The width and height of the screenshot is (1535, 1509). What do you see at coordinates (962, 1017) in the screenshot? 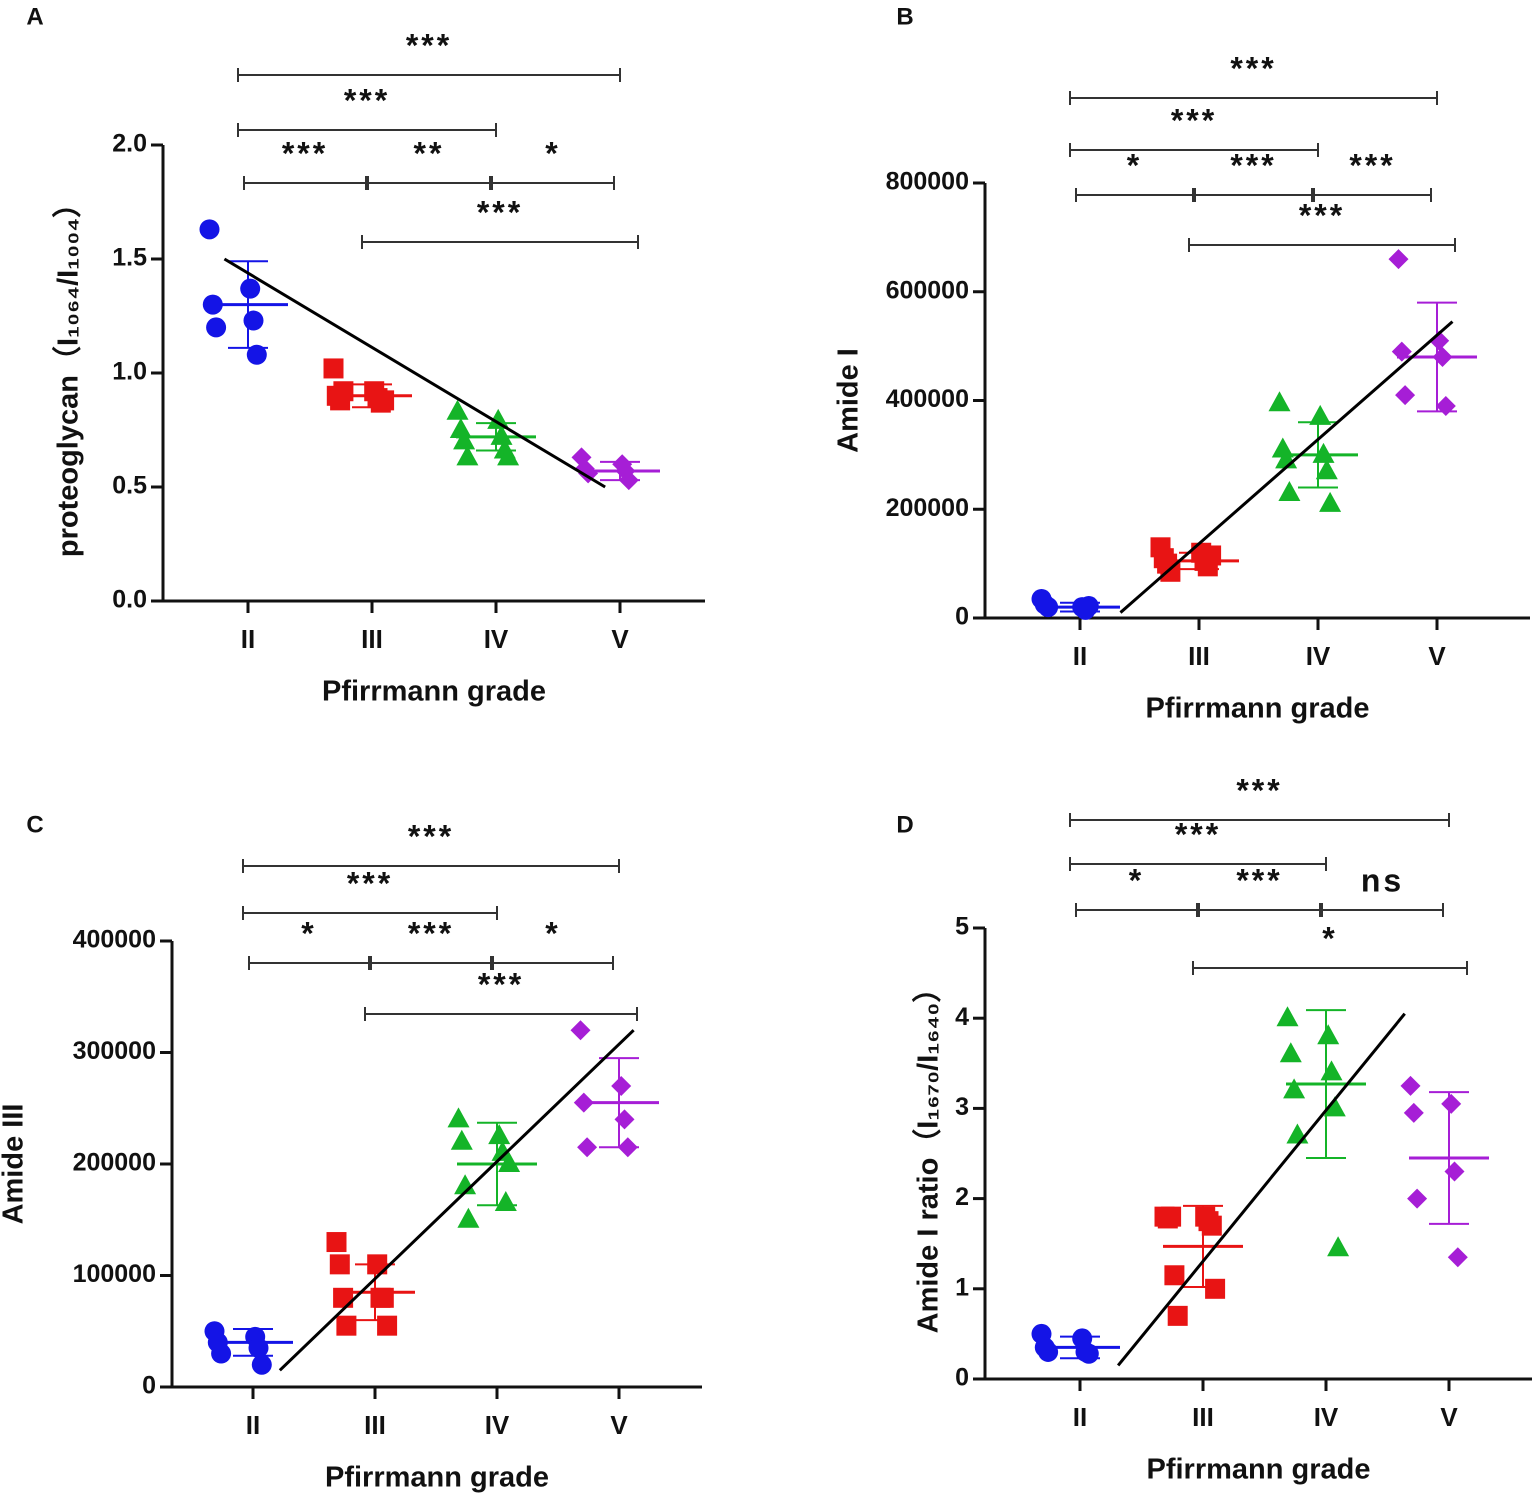
I see `y-tick-label: 4` at bounding box center [962, 1017].